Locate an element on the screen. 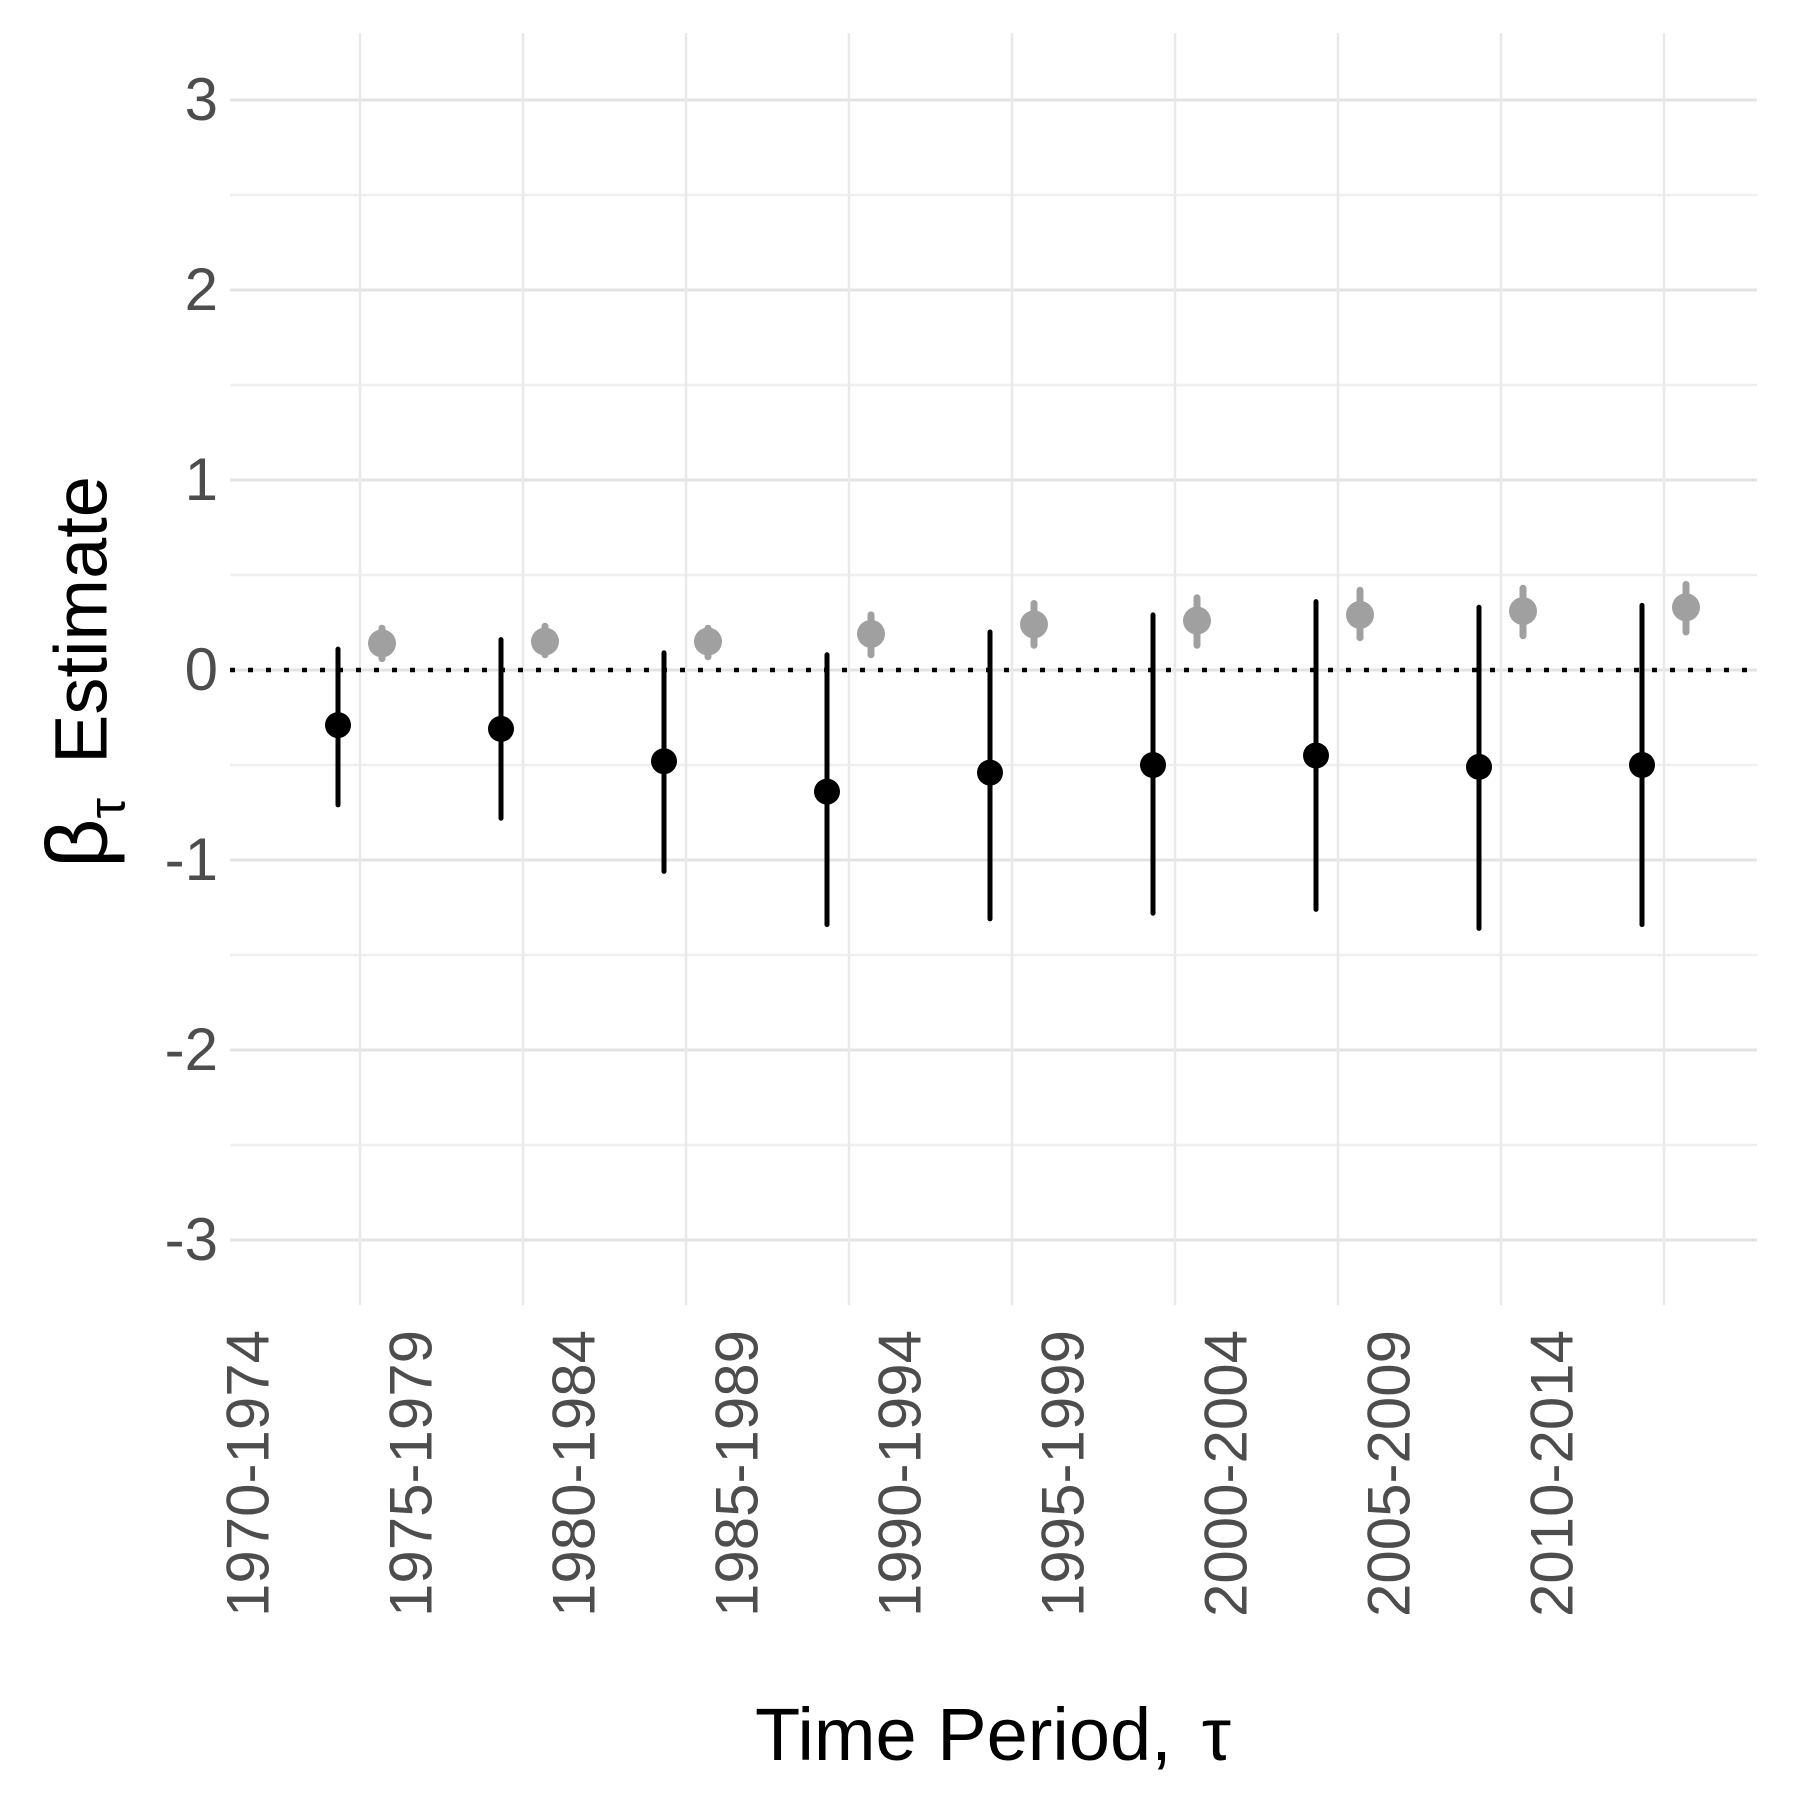 This screenshot has width=1800, height=1800. y-axis-title-text: Estimate is located at coordinates (81, 620).